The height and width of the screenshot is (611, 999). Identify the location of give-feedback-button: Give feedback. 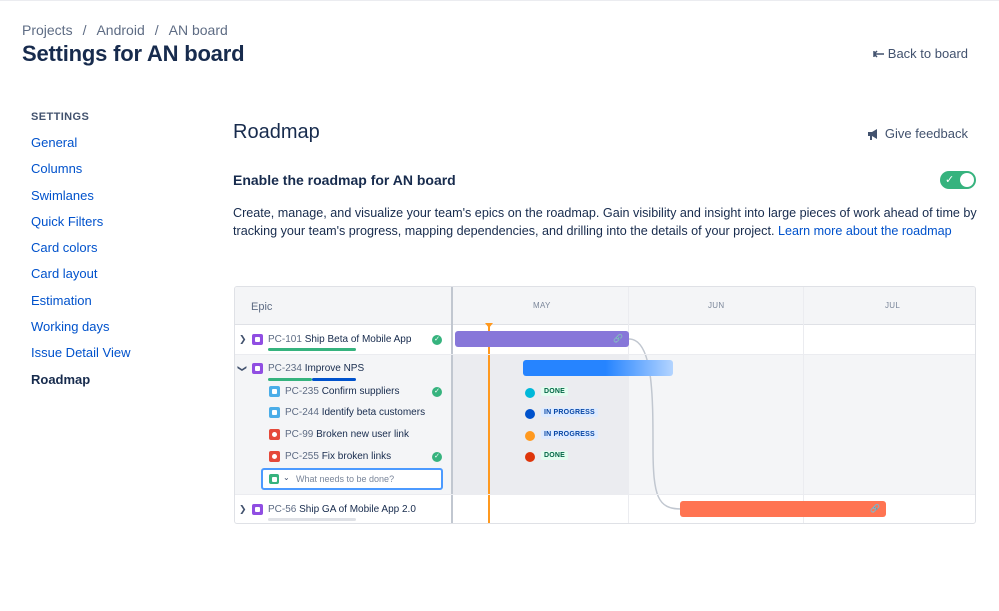
(917, 133).